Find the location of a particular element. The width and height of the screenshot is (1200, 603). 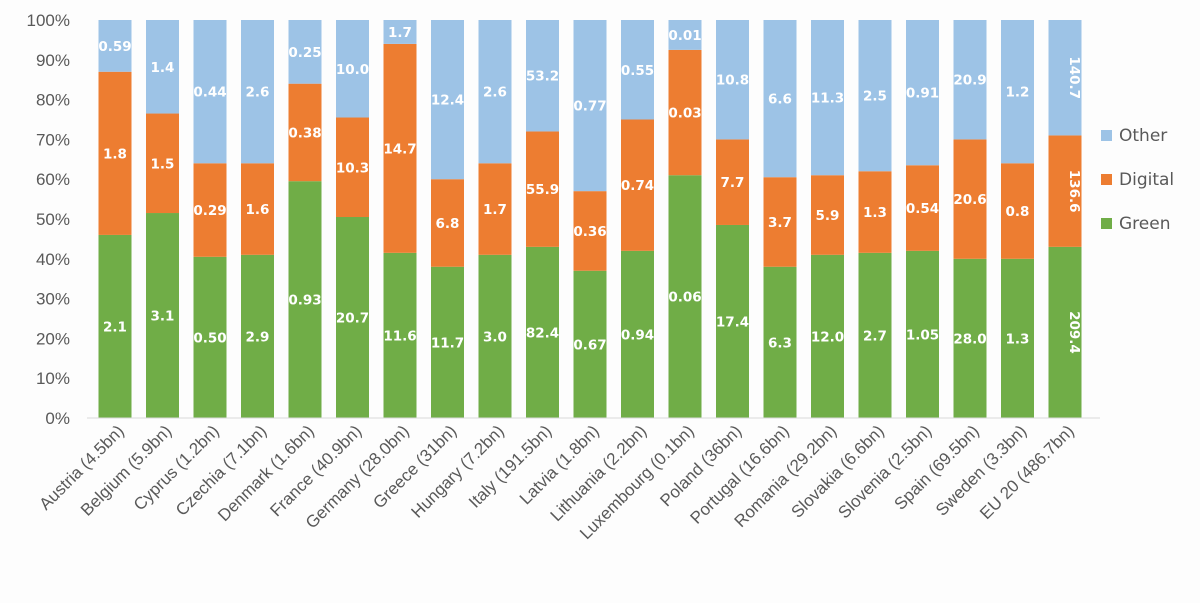

data-label-green: 0.50 is located at coordinates (209, 338).